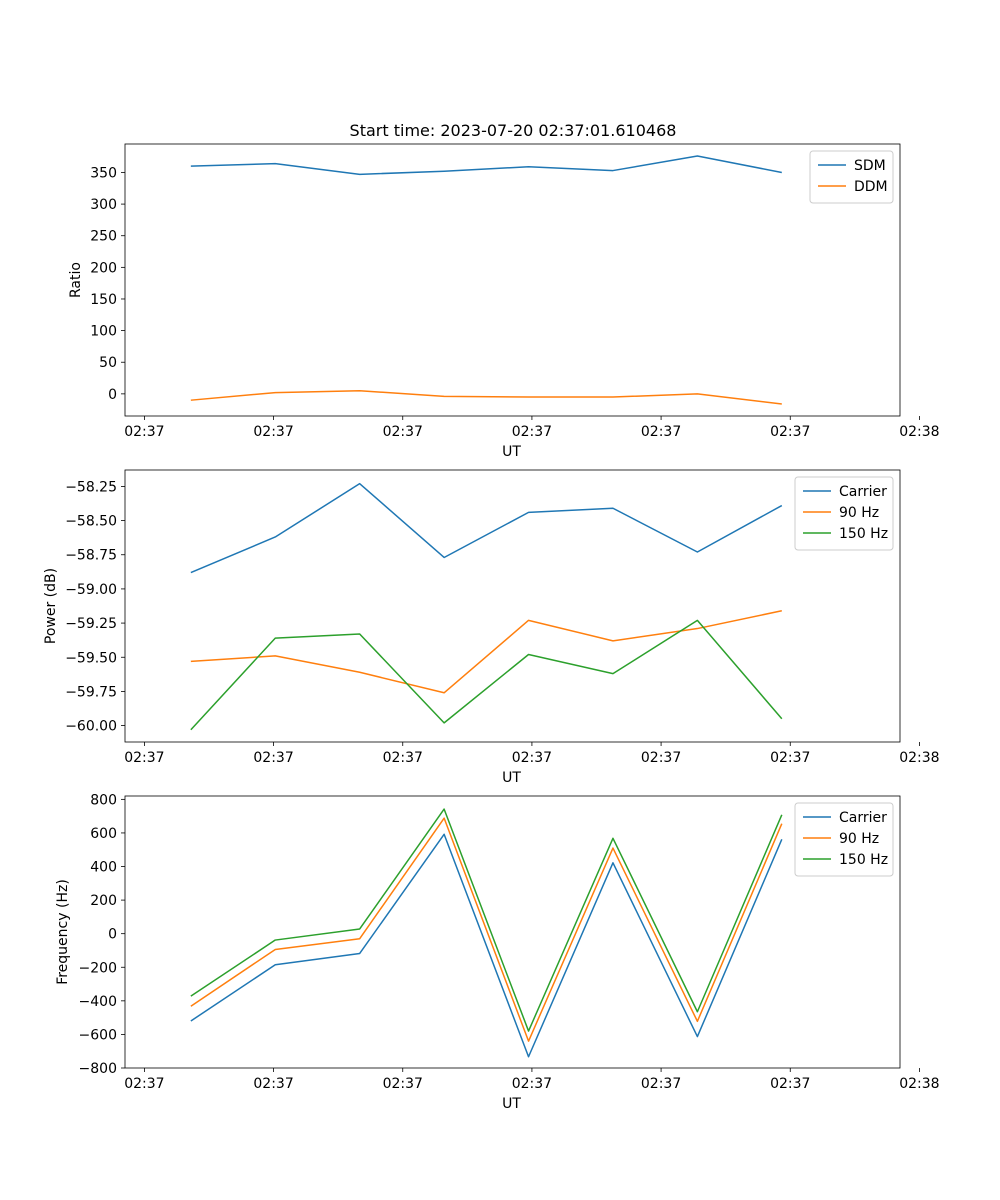 The width and height of the screenshot is (1000, 1200). Describe the element at coordinates (919, 432) in the screenshot. I see `ratio-x-tick-label: 02:38` at that location.